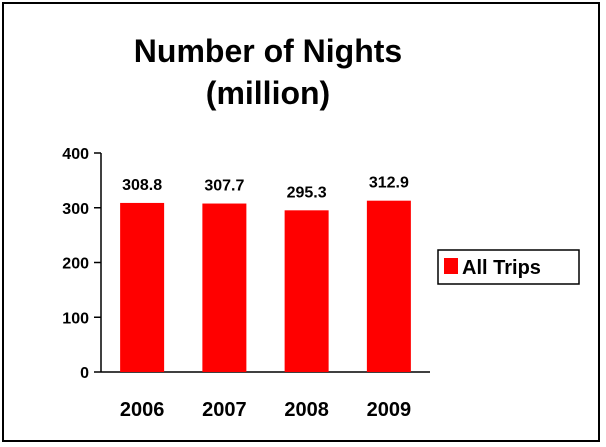  Describe the element at coordinates (389, 183) in the screenshot. I see `value-label-2009: 312.9` at that location.